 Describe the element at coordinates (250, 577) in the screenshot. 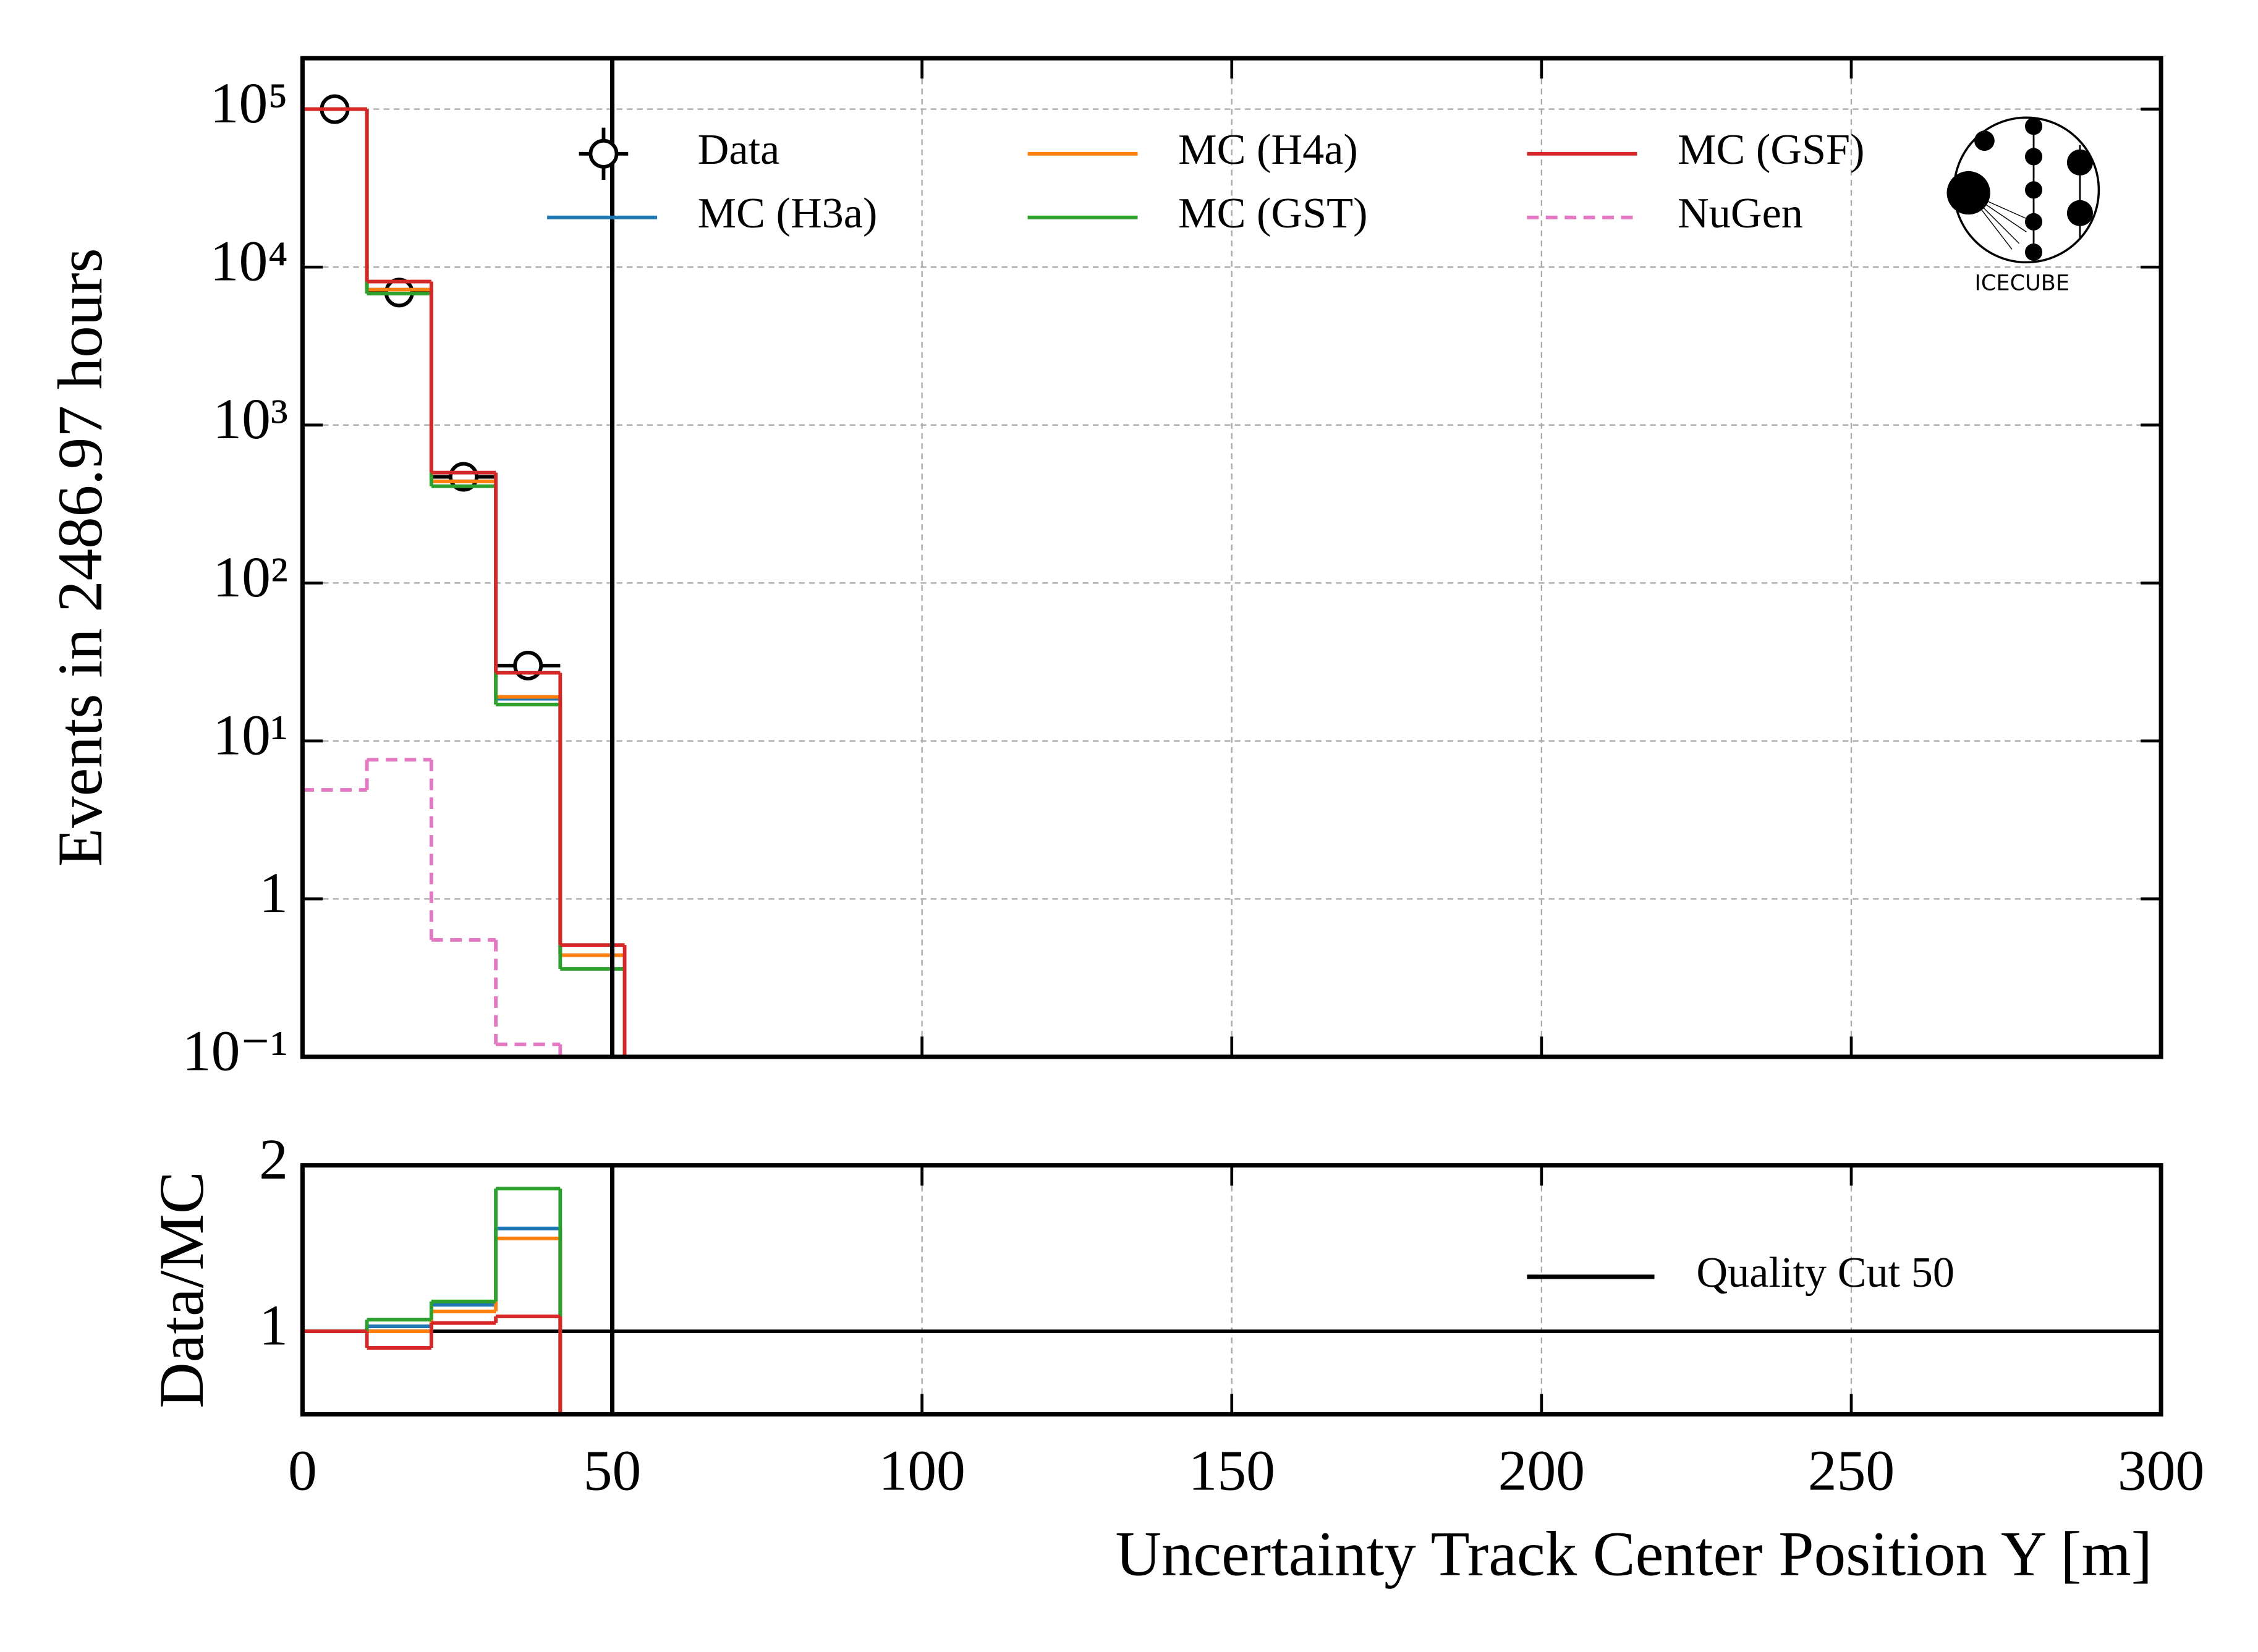

I see `y-tick-label: 10²` at that location.